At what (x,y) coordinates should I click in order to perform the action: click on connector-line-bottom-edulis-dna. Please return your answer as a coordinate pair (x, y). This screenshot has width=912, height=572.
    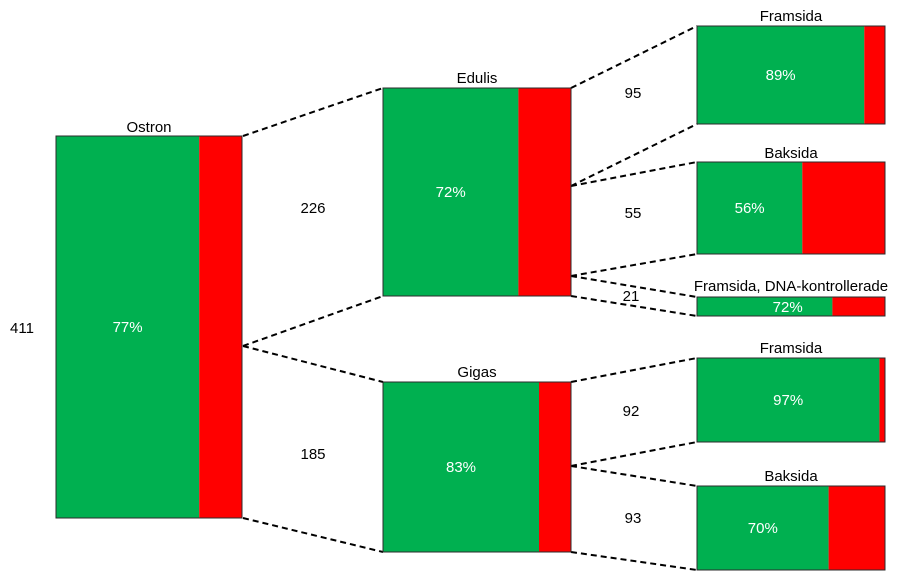
    Looking at the image, I should click on (634, 306).